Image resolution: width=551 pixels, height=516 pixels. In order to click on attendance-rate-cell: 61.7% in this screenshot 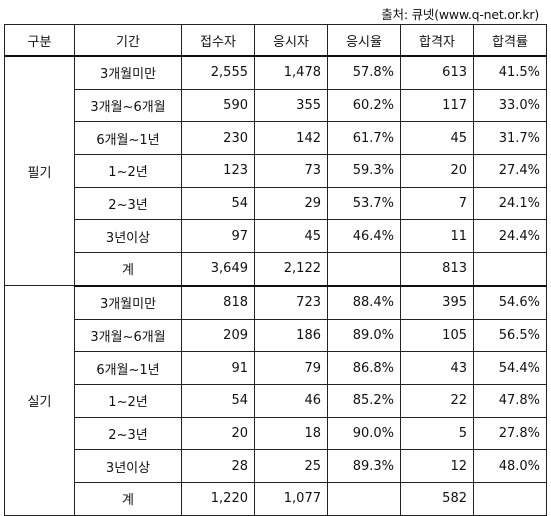, I will do `click(364, 138)`.